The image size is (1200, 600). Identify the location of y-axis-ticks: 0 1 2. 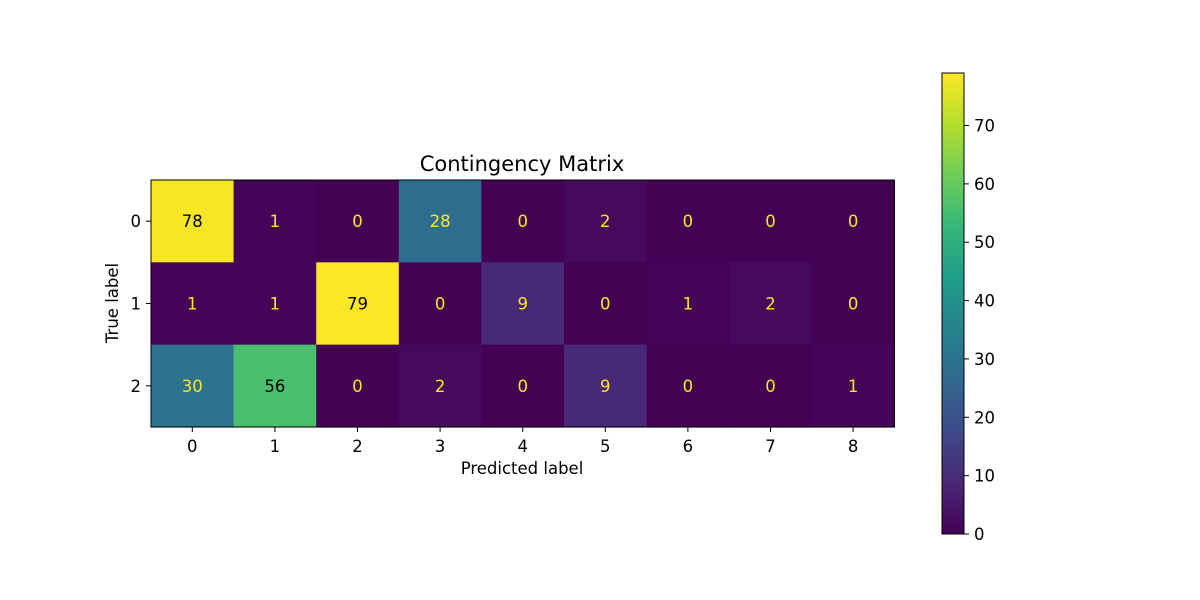
(141, 304).